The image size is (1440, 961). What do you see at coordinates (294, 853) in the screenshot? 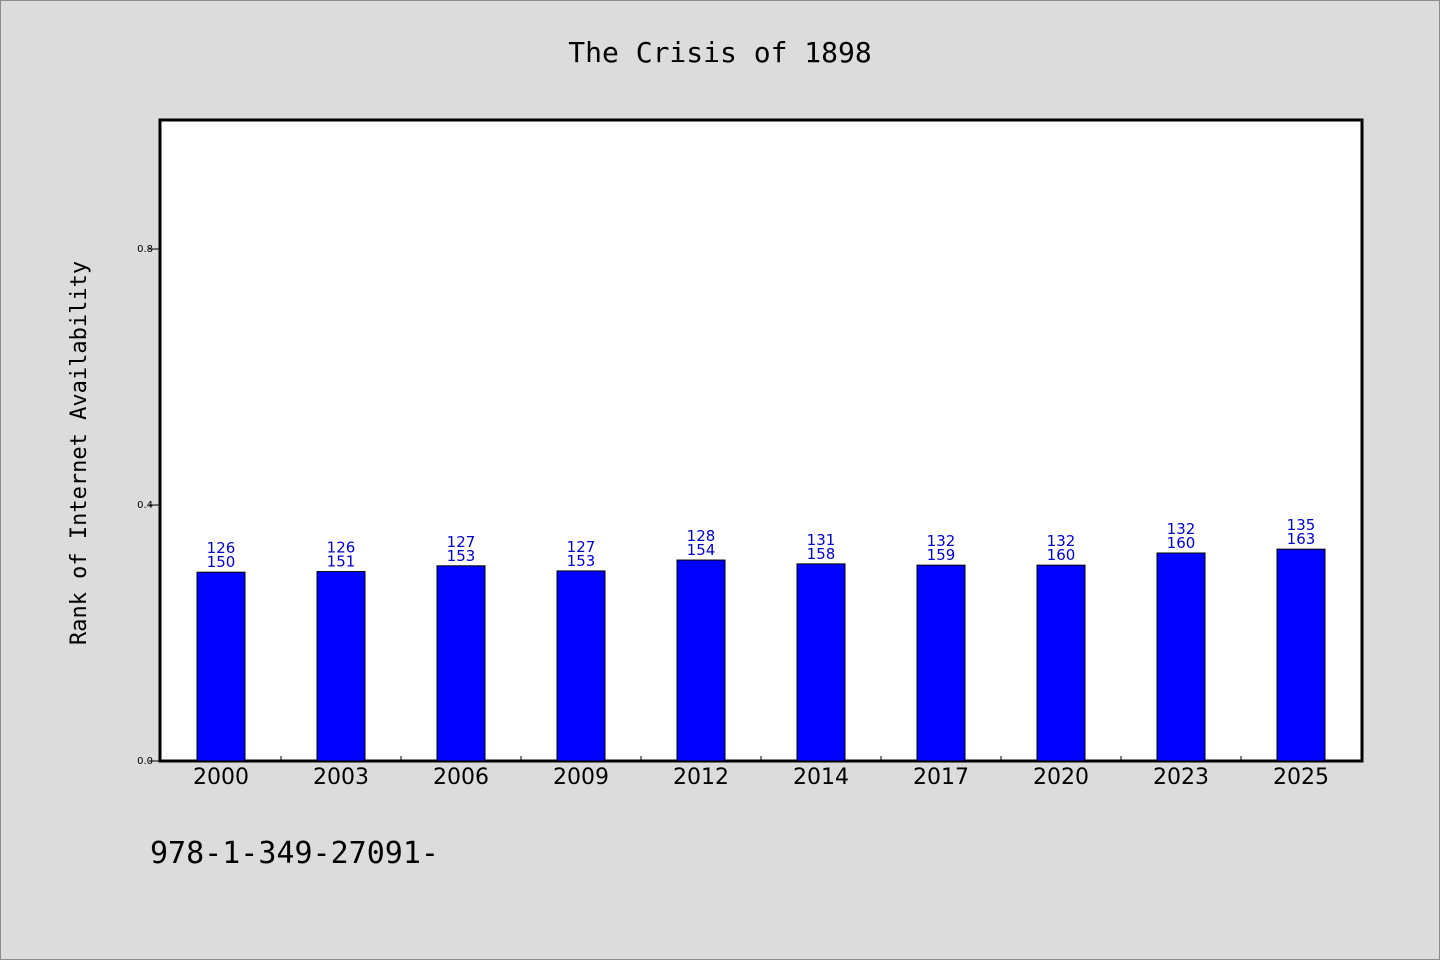
I see `footer-isbn: 978-1-349-27091-` at bounding box center [294, 853].